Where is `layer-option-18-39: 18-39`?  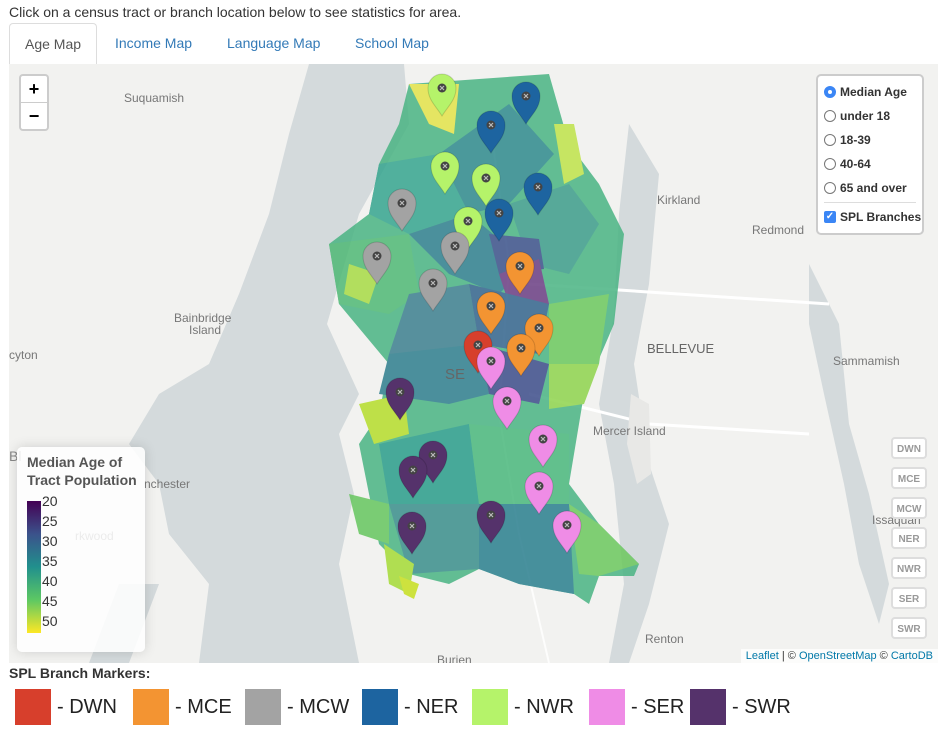
layer-option-18-39: 18-39 is located at coordinates (870, 140).